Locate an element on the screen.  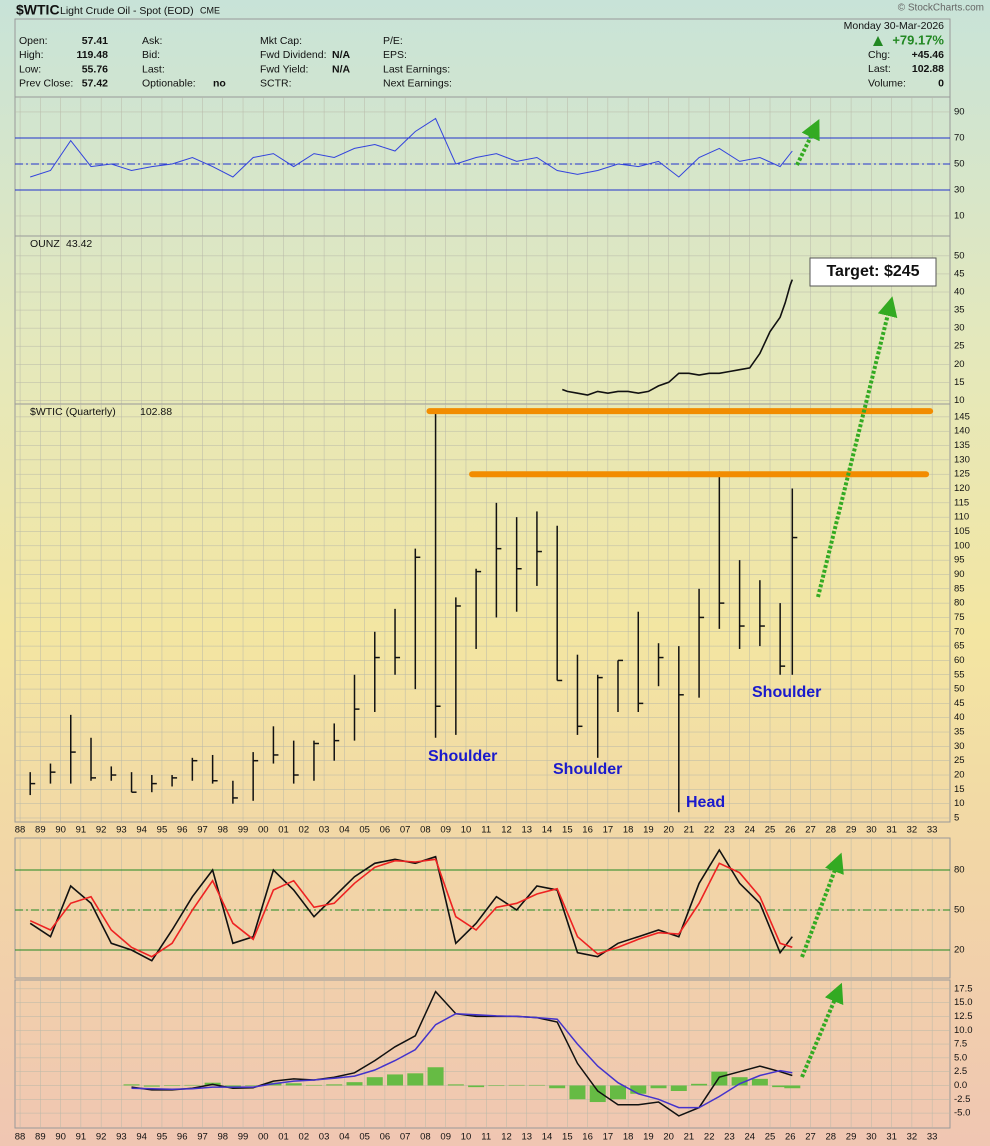
panel-frame is located at coordinates (482, 908).